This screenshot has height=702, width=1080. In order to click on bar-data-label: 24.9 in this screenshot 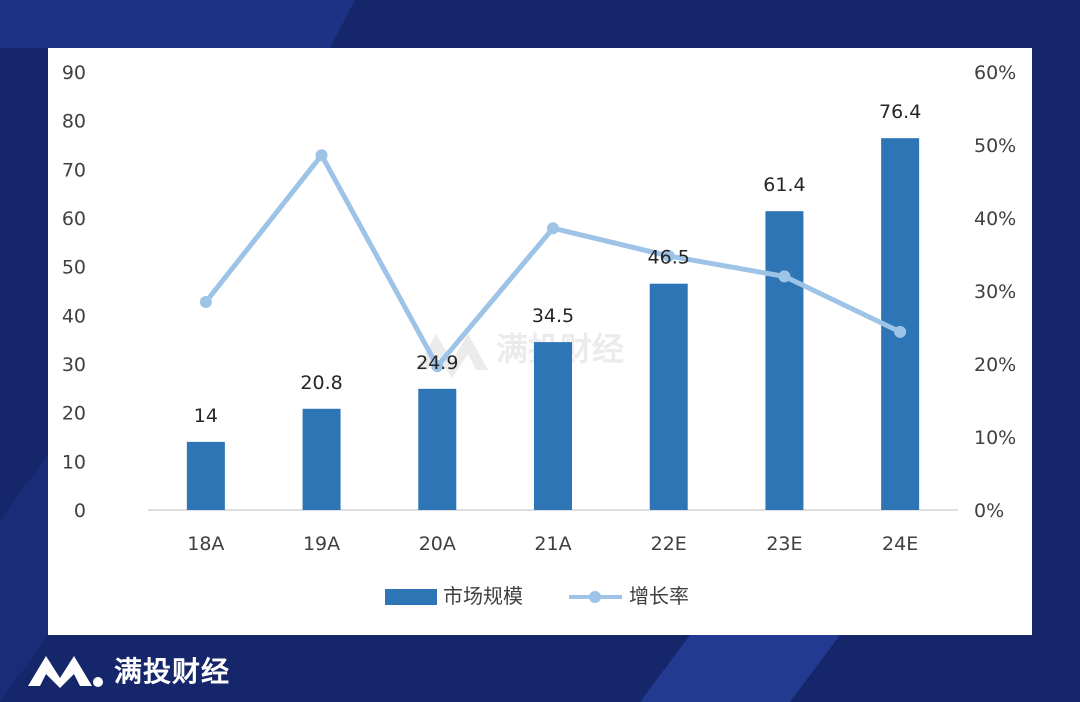, I will do `click(437, 363)`.